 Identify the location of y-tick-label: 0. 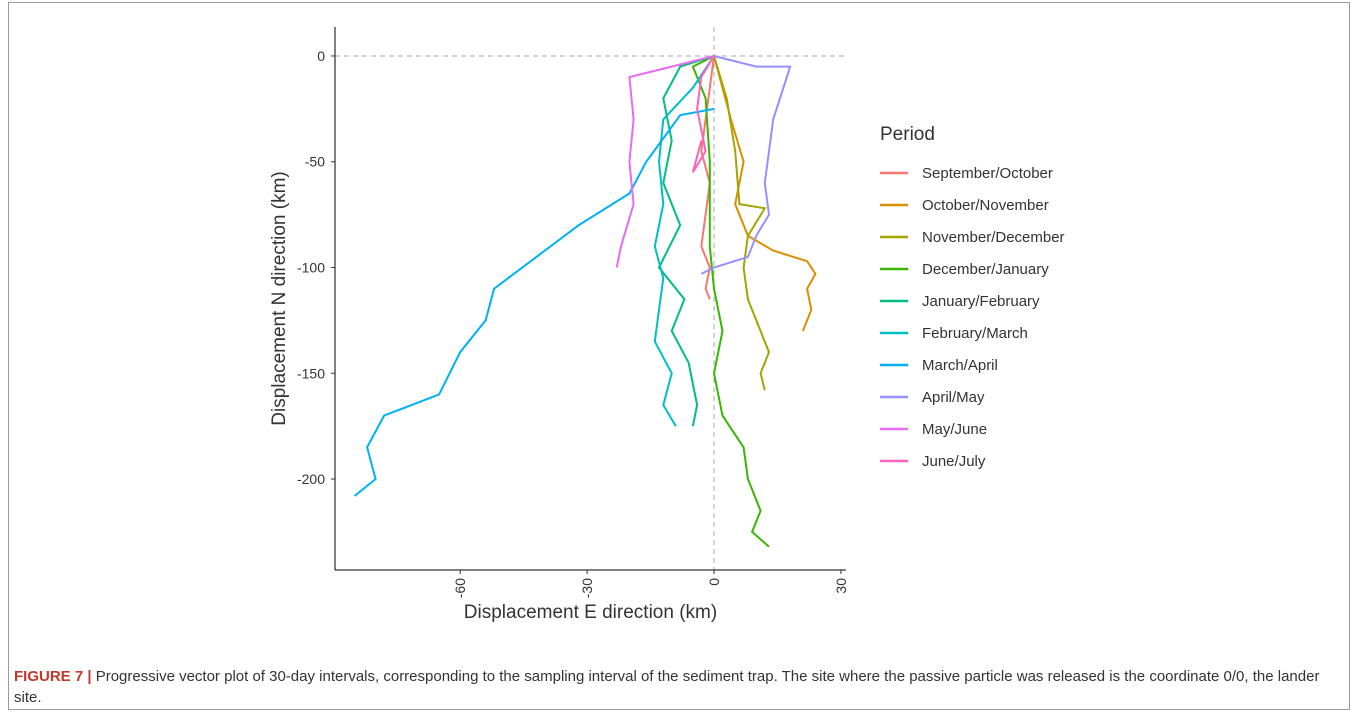
(321, 56).